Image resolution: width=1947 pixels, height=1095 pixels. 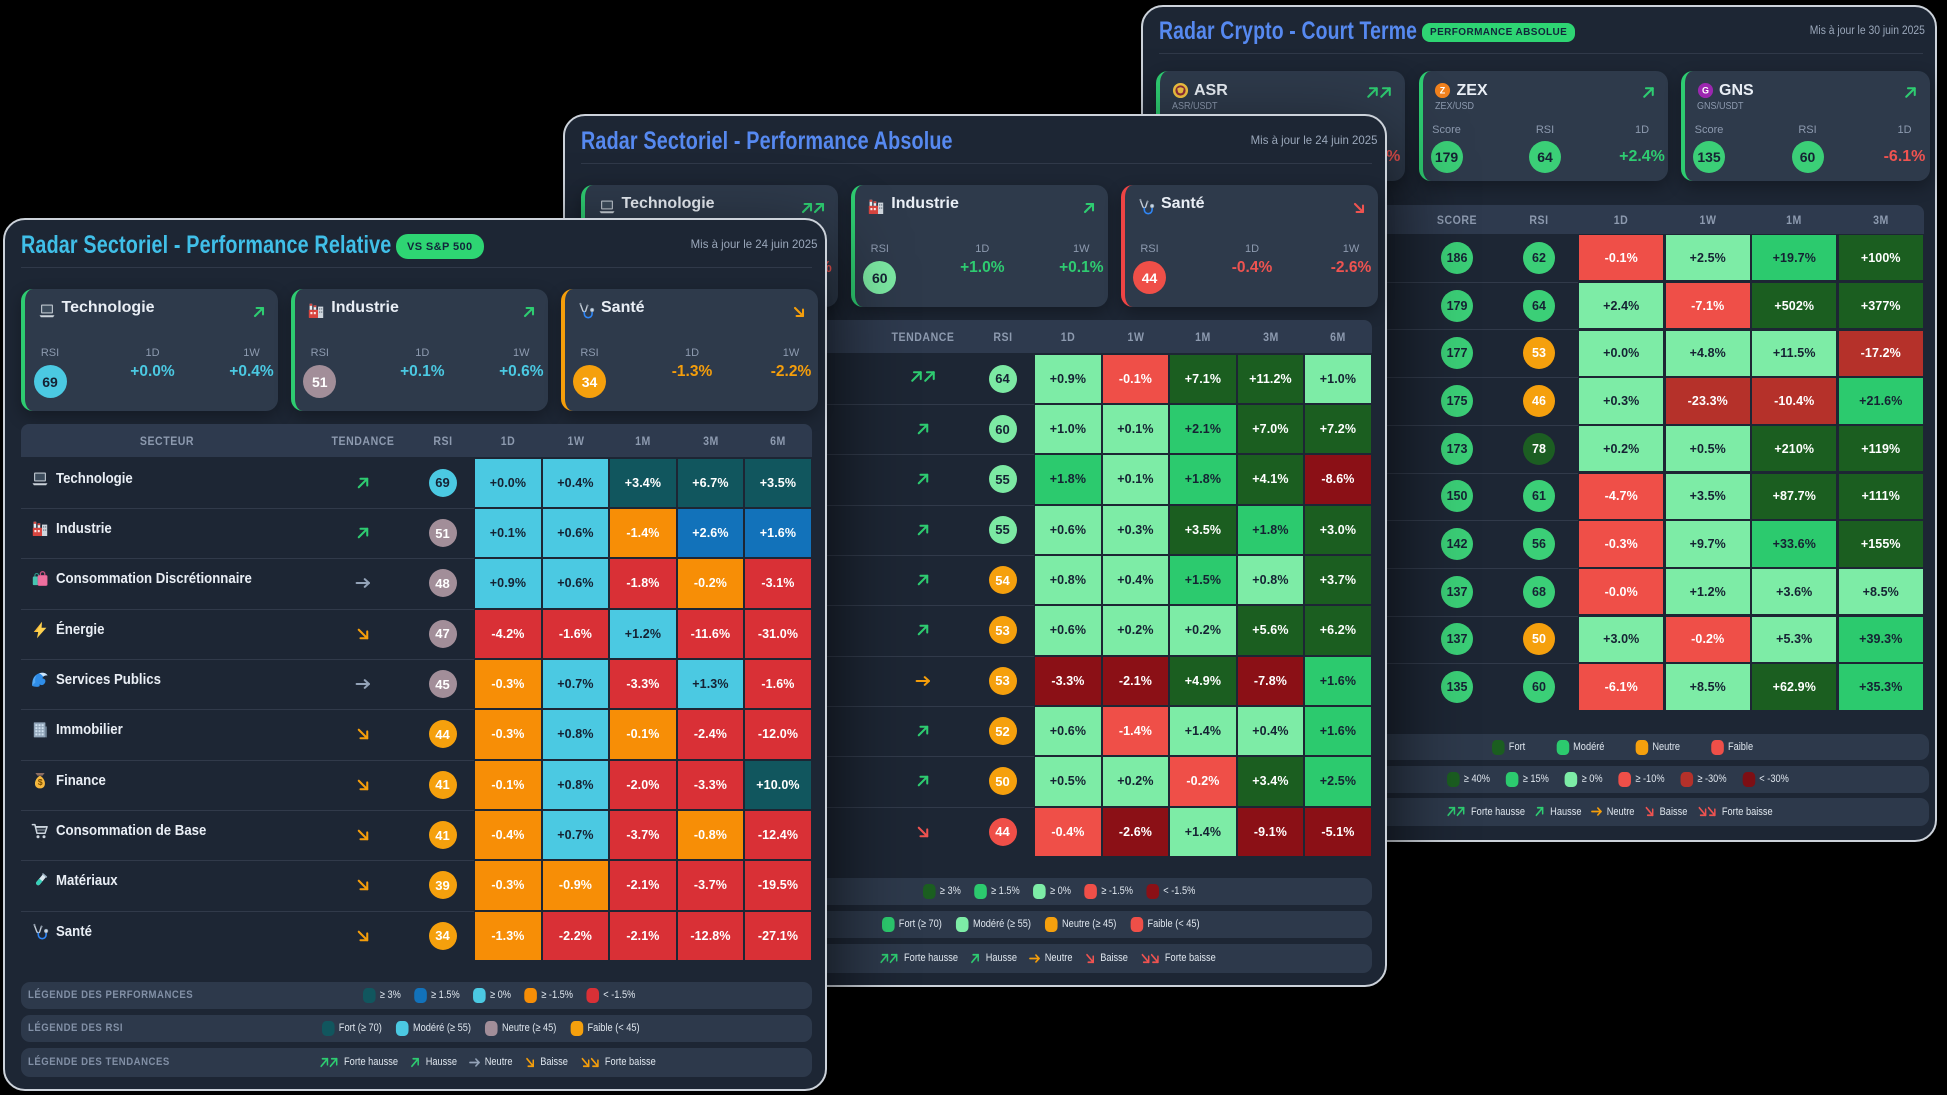 What do you see at coordinates (1705, 91) in the screenshot?
I see `svg-text: G` at bounding box center [1705, 91].